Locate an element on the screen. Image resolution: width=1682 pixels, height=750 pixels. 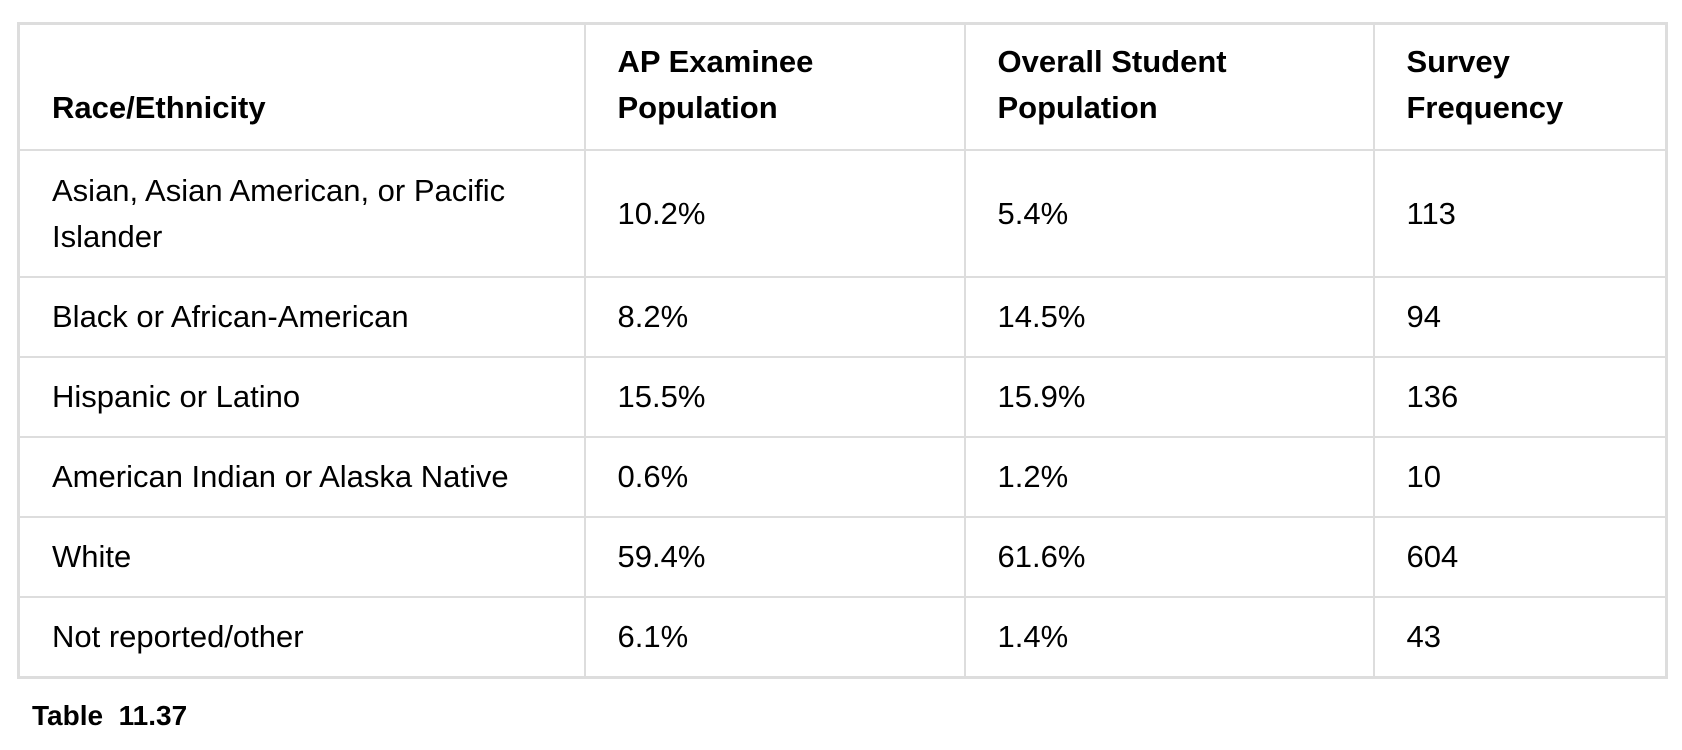
header-survey-frequency: Survey Frequency is located at coordinates (1520, 86).